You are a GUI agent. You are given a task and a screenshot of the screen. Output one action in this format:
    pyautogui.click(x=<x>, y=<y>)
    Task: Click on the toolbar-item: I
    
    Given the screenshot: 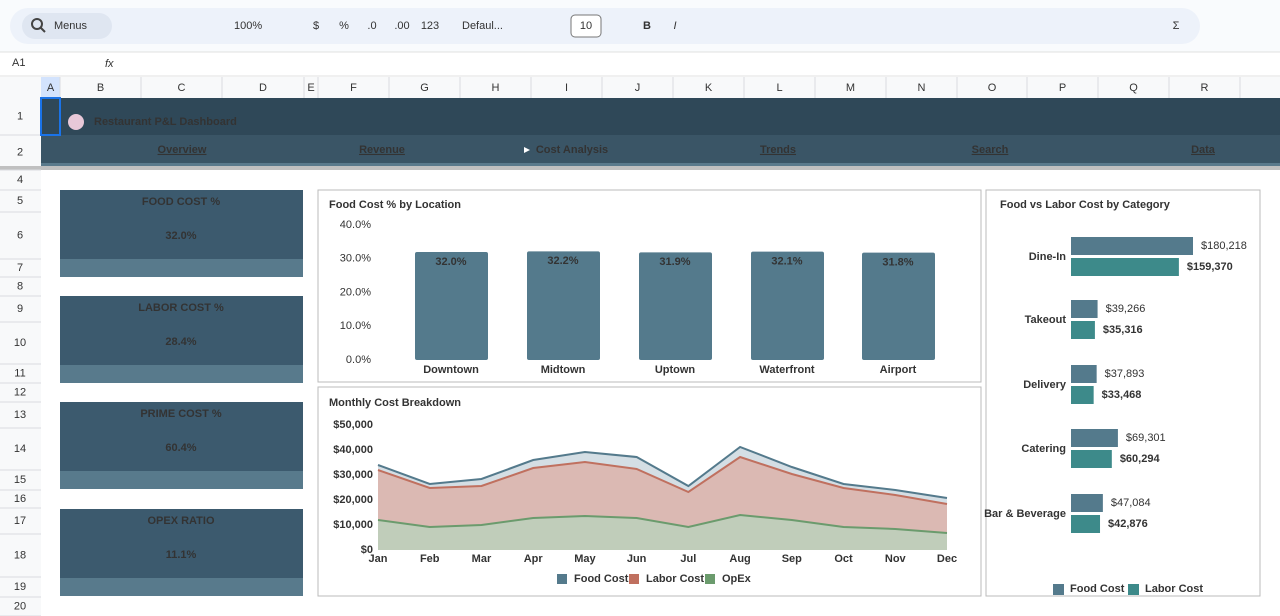 What is the action you would take?
    pyautogui.click(x=674, y=26)
    